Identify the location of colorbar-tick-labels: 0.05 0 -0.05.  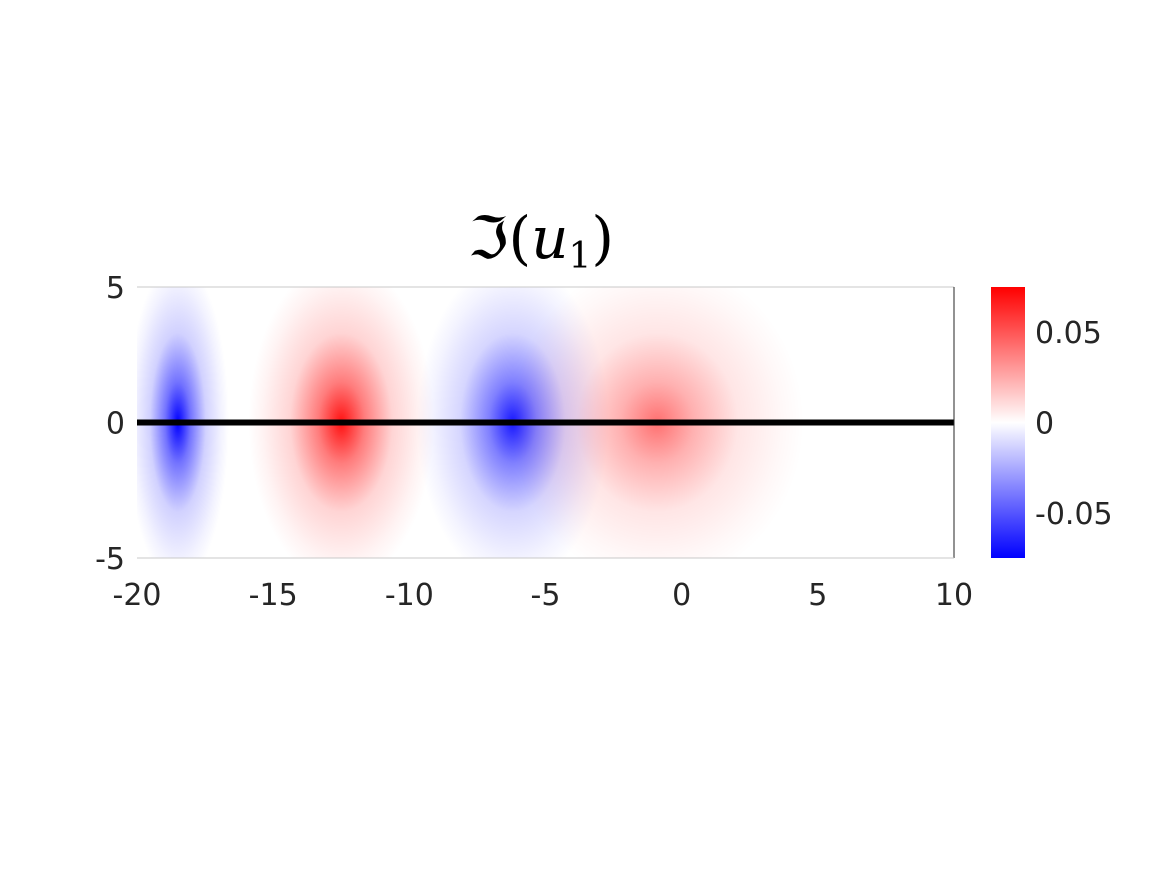
(1074, 424).